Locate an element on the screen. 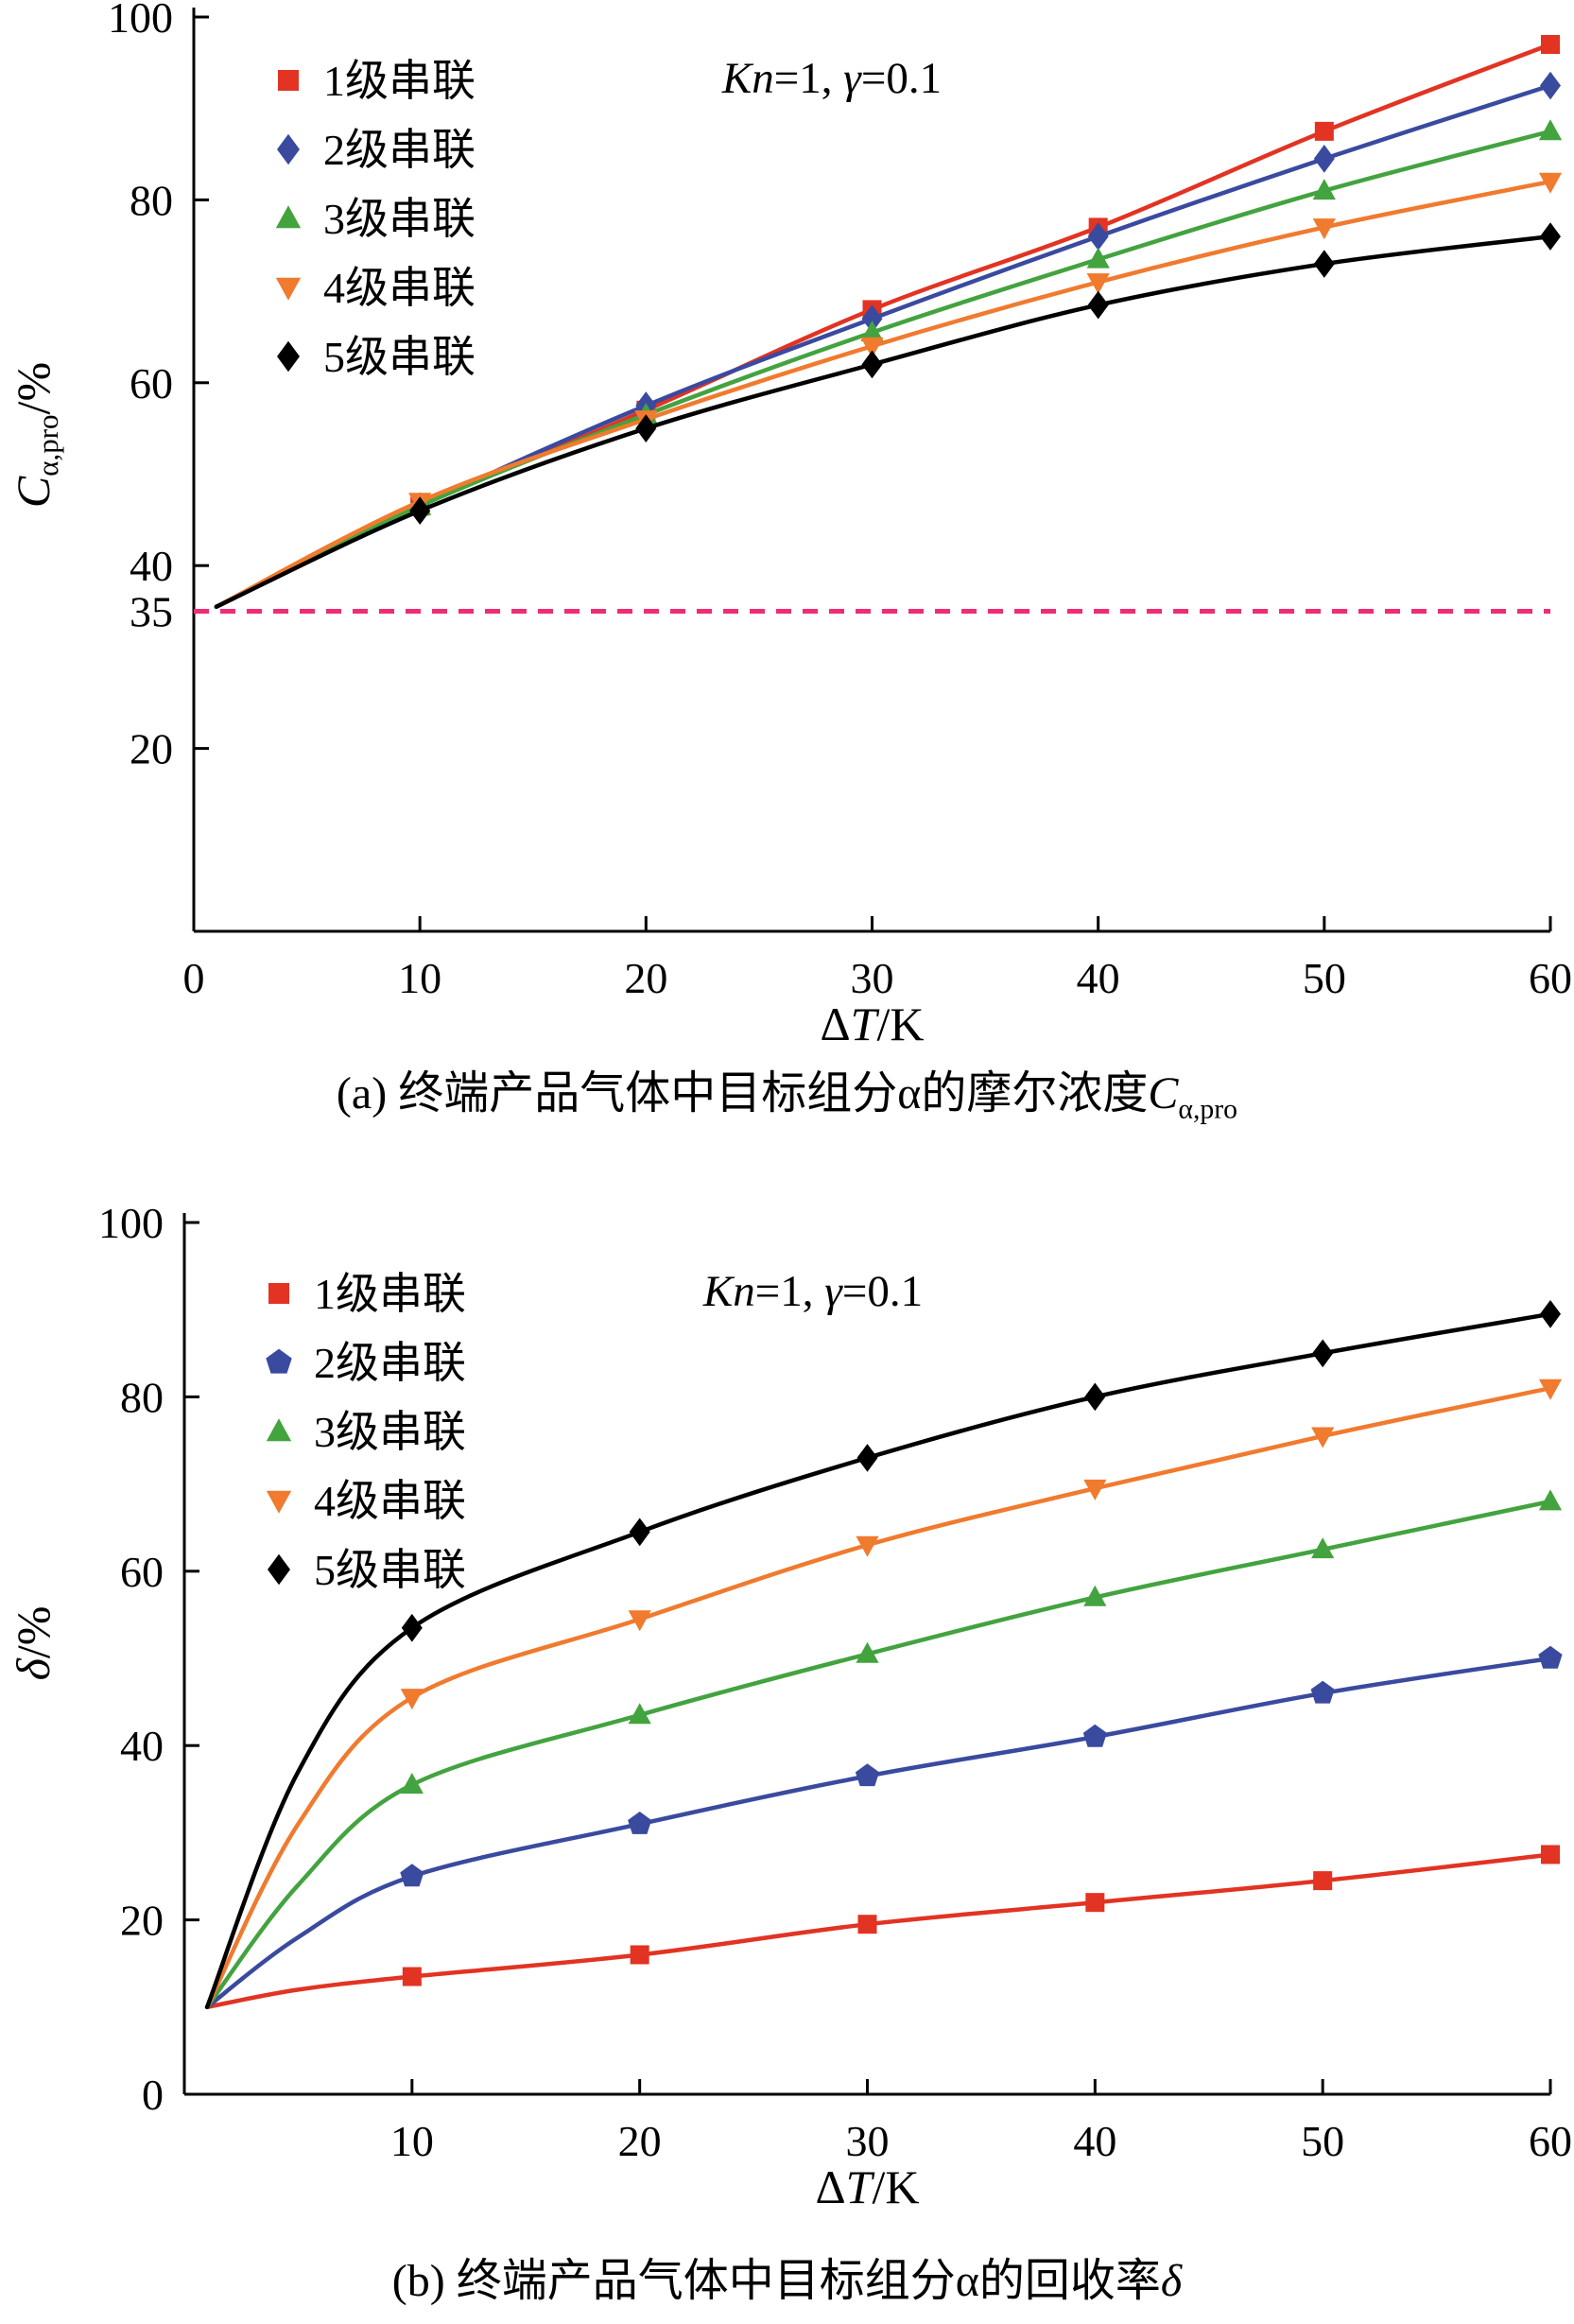 This screenshot has height=2324, width=1574. caption-b: (b) 终端产品气体中目标组分α的回收率δ is located at coordinates (787, 2276).